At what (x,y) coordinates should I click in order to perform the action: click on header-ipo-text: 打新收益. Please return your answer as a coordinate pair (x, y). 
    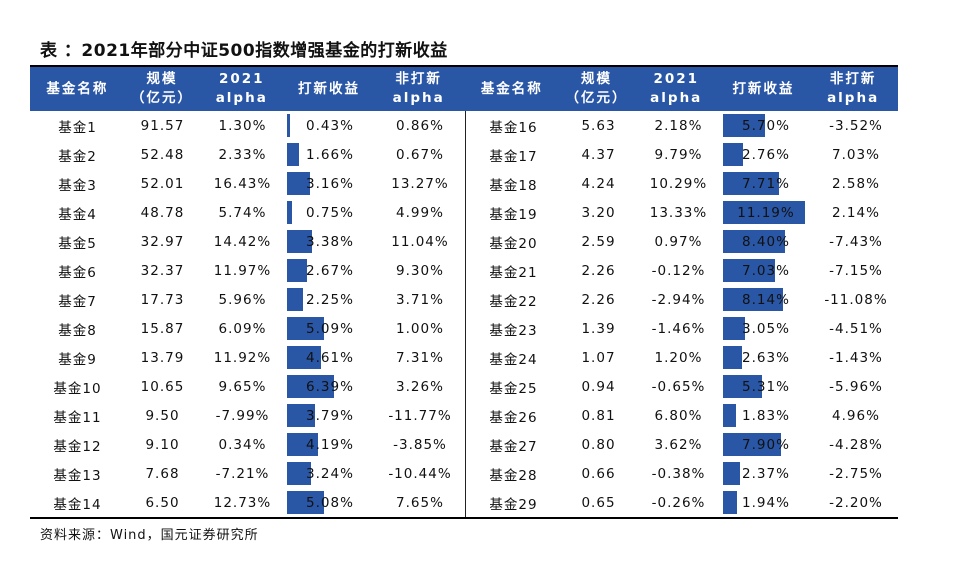
    Looking at the image, I should click on (328, 88).